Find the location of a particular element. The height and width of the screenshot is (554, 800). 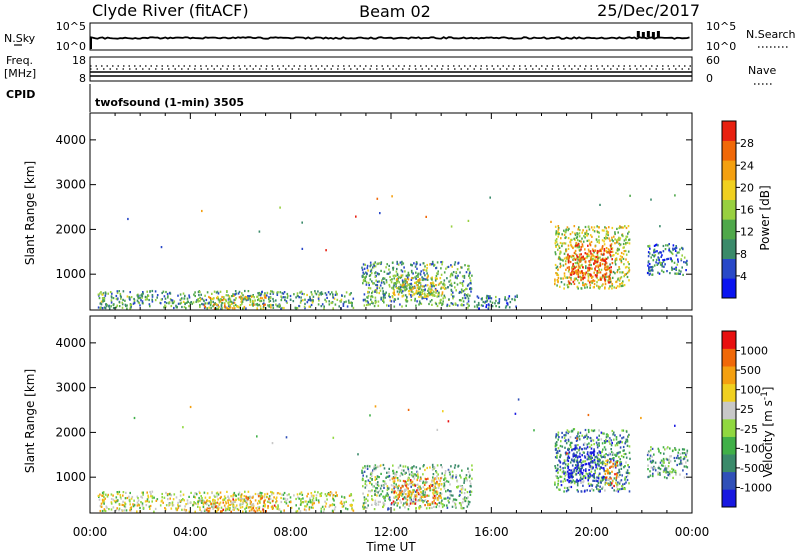

cpid-strip: CPID twofsound (1-min) 3505 is located at coordinates (125, 98).